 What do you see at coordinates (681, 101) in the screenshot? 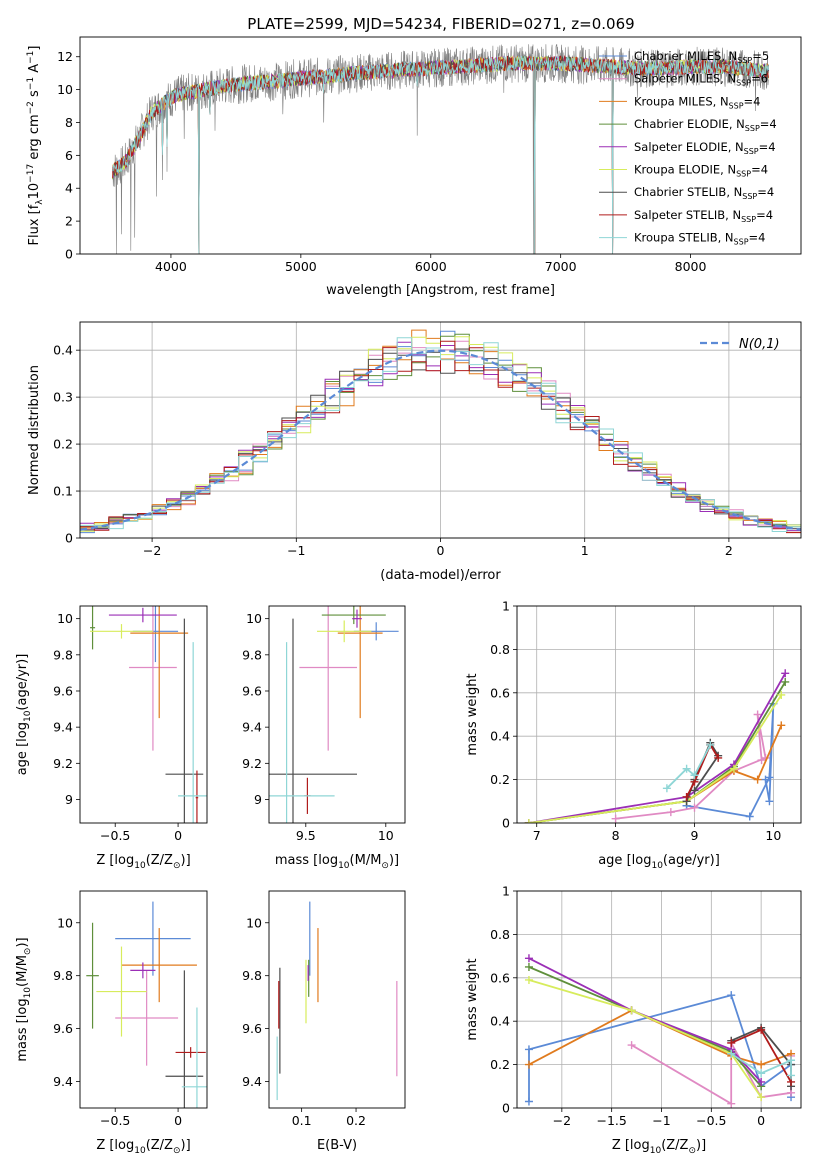
I see `legend-label: Kroupa MILES, N` at bounding box center [681, 101].